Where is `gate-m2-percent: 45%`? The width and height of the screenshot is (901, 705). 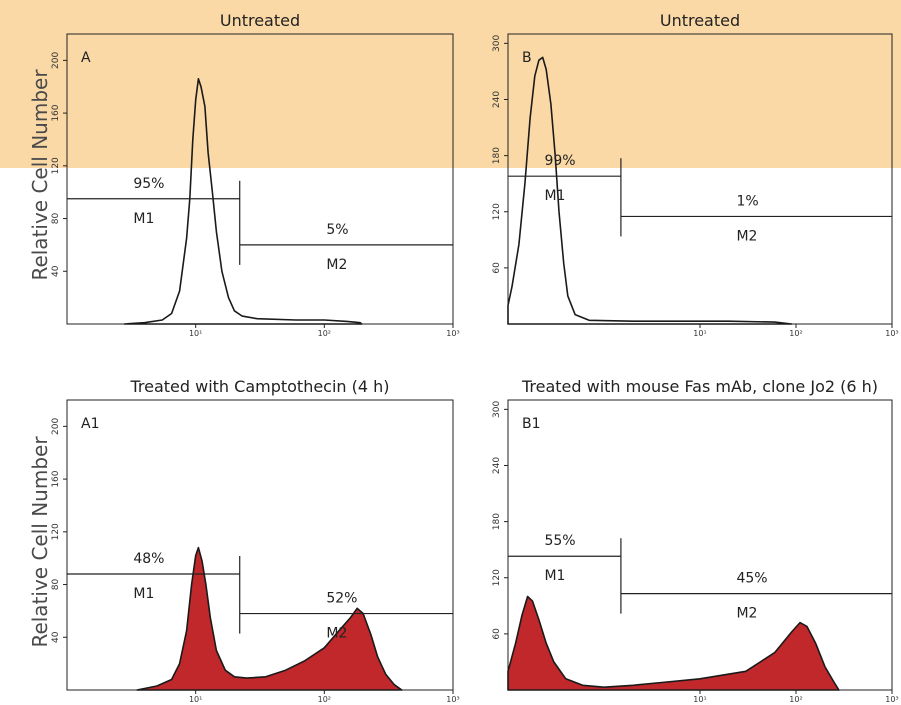 gate-m2-percent: 45% is located at coordinates (751, 579).